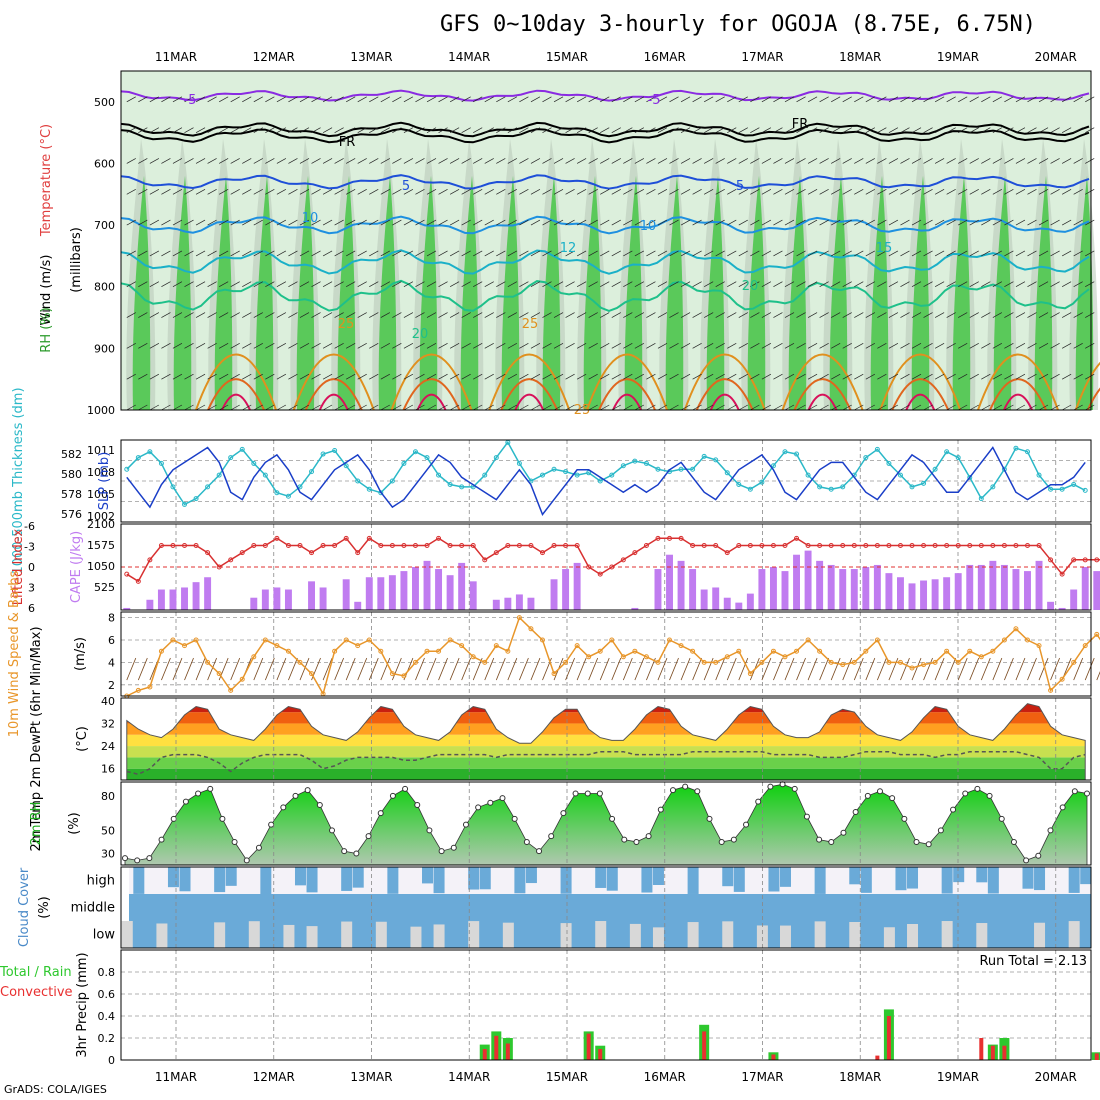  I want to click on rh2m-unit: (%), so click(74, 823).